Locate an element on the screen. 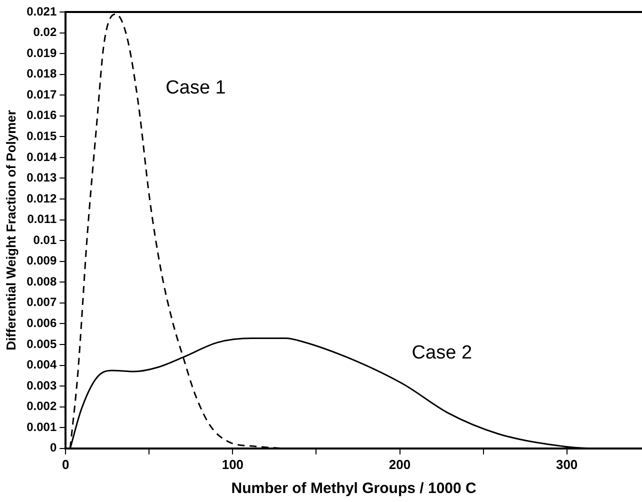  y-tick-label: 0.005 is located at coordinates (41, 343).